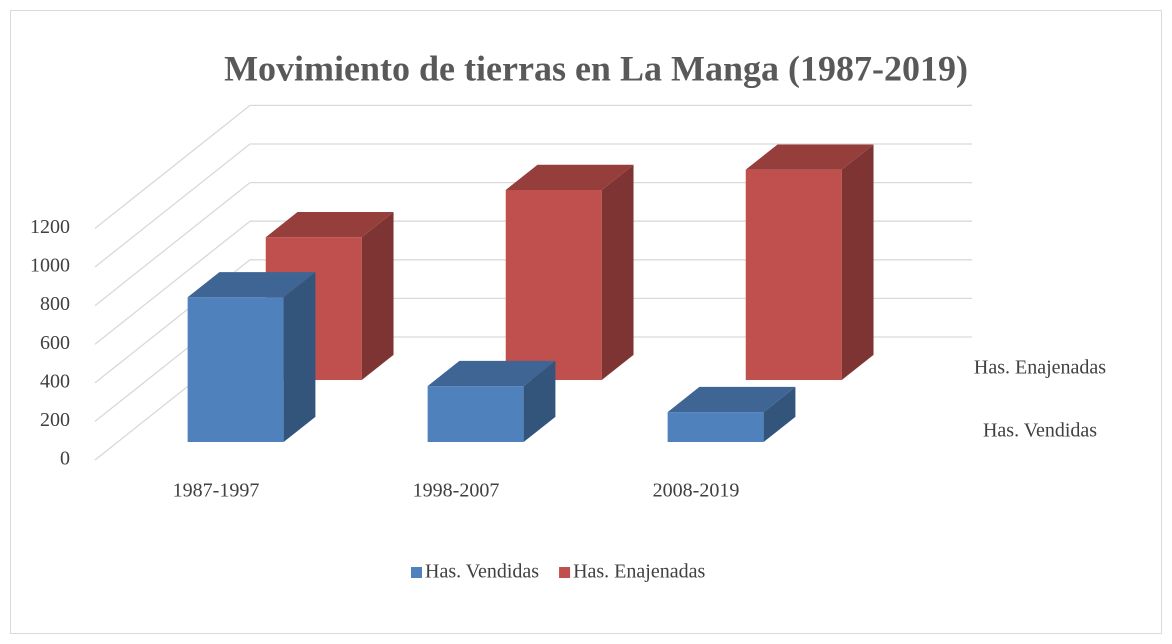 This screenshot has width=1172, height=644. What do you see at coordinates (55, 304) in the screenshot?
I see `y-tick-label: 800` at bounding box center [55, 304].